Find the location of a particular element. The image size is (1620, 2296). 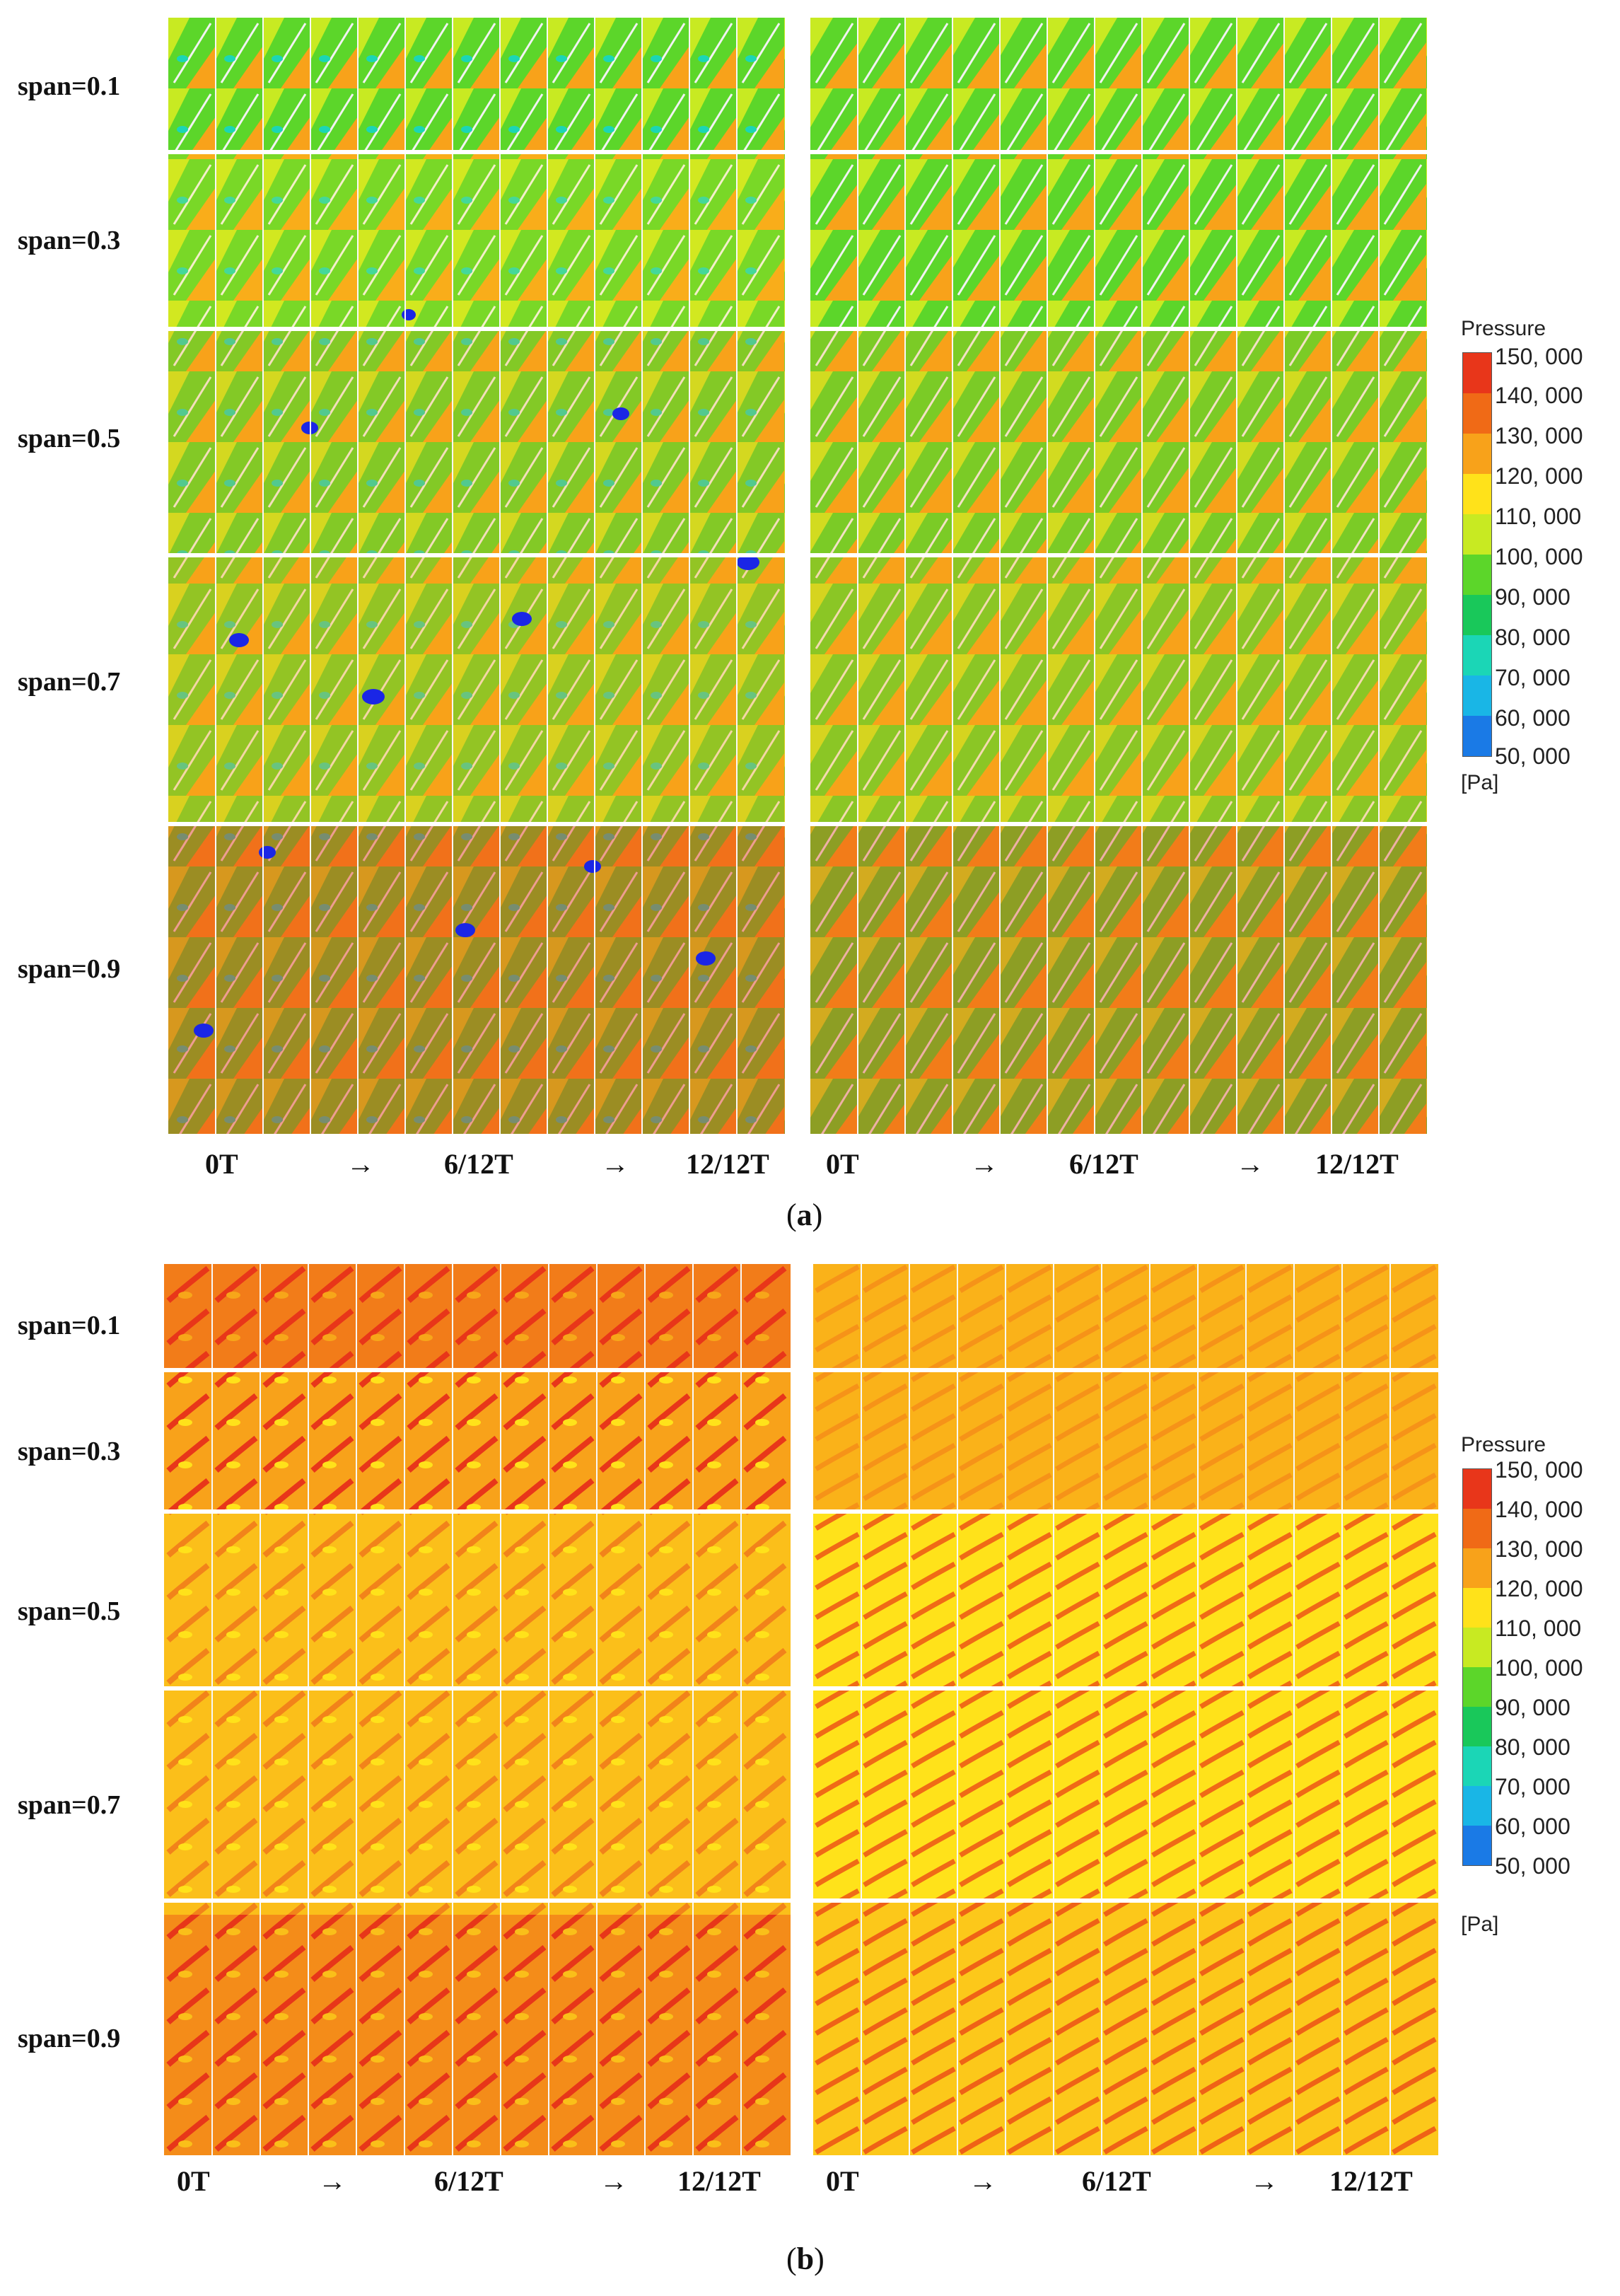

contour-field-right is located at coordinates (1125, 1710).